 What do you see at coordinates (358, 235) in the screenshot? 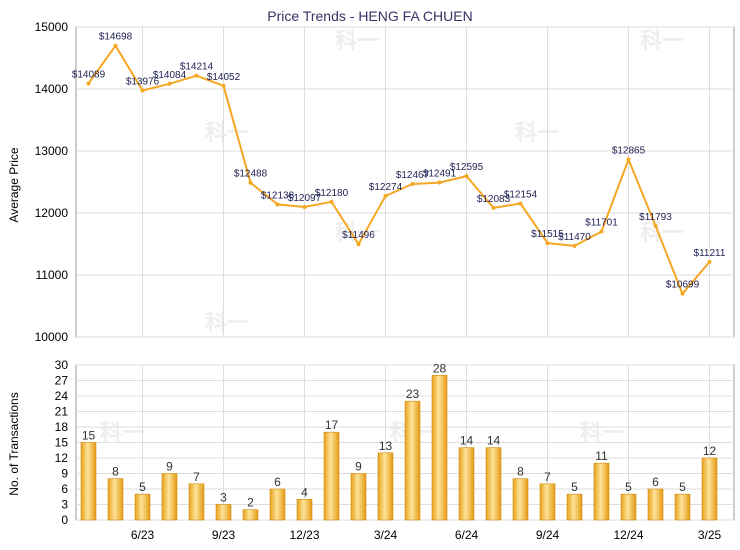
I see `price-data-label: $11496` at bounding box center [358, 235].